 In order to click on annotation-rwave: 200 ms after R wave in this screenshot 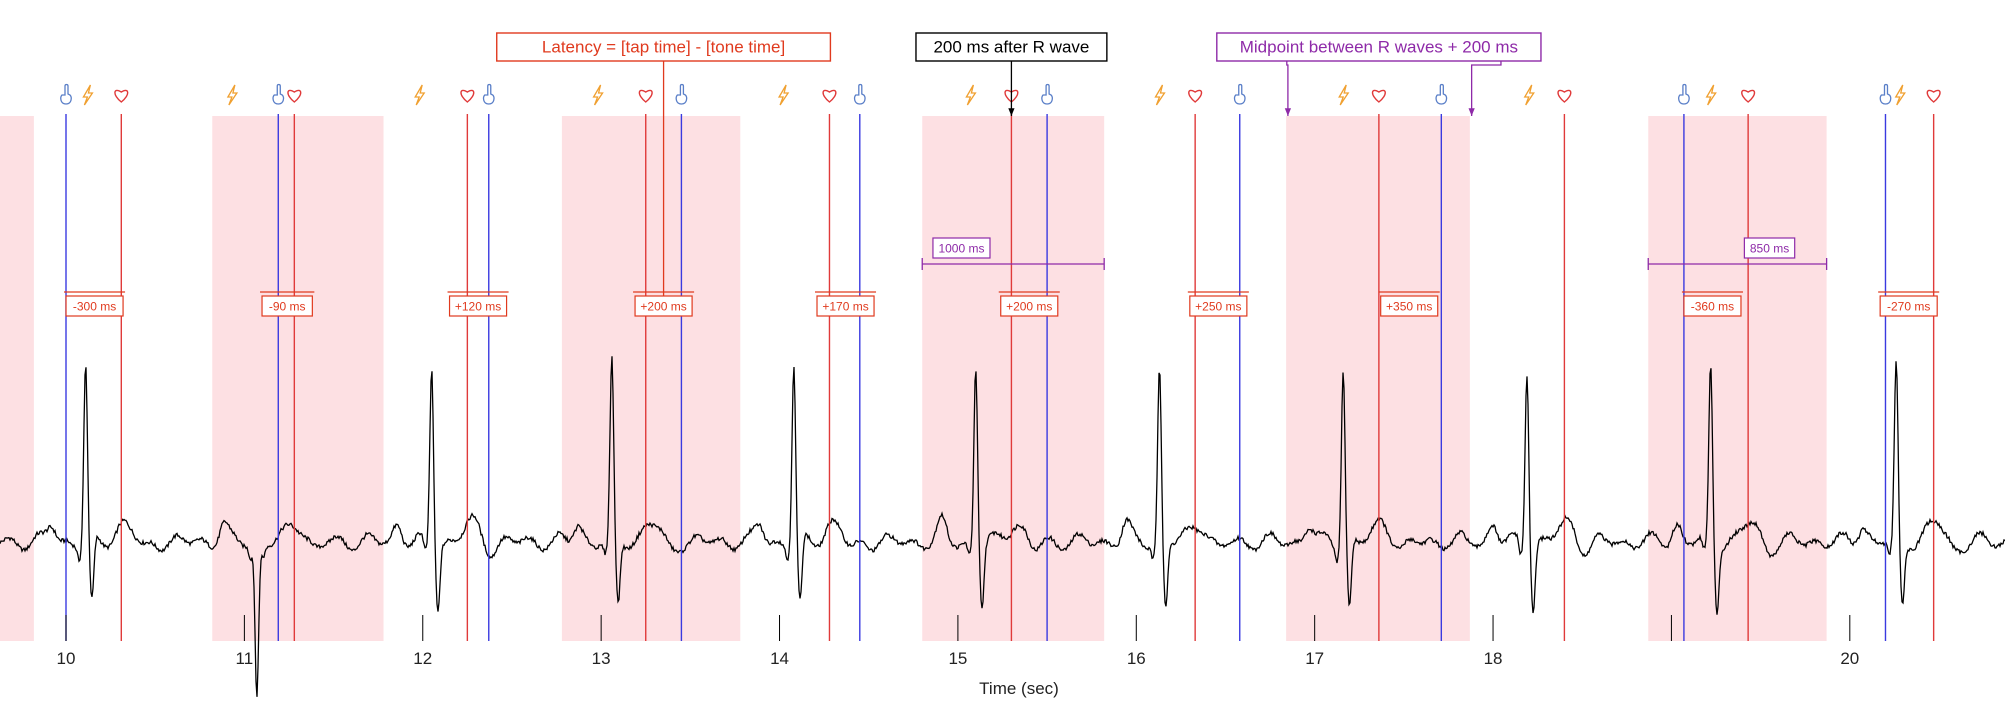, I will do `click(1011, 74)`.